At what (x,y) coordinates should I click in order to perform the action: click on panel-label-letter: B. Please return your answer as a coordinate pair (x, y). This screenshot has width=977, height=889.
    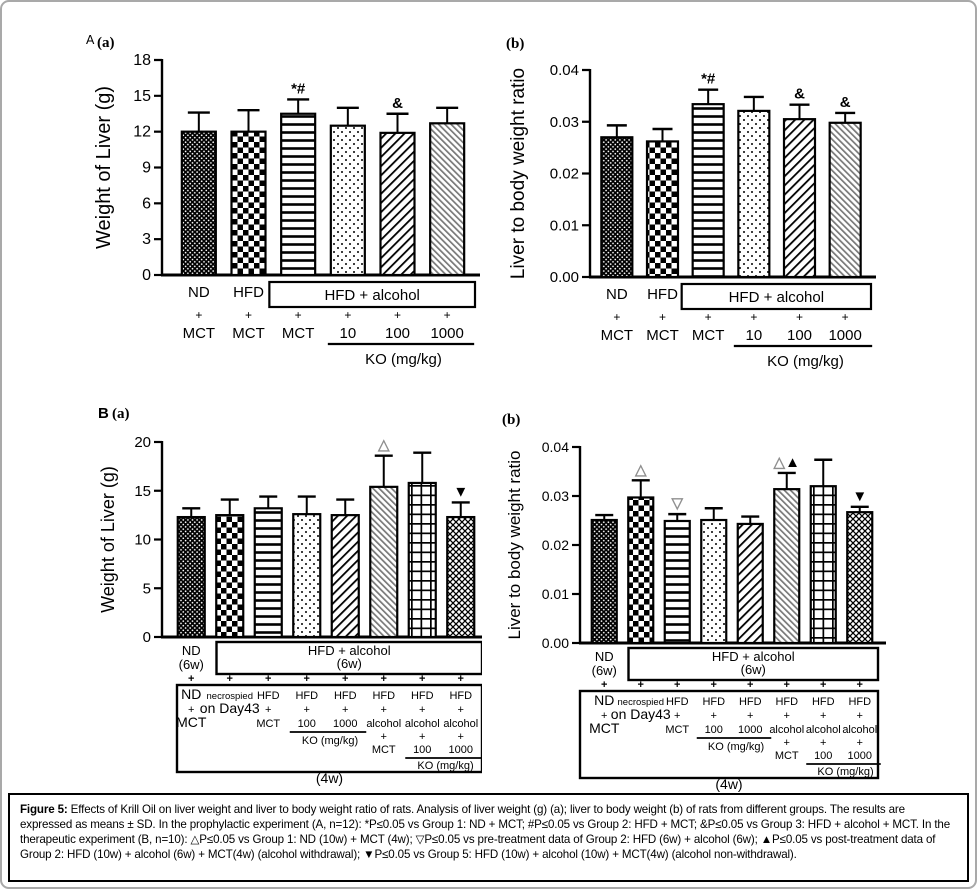
    Looking at the image, I should click on (103, 413).